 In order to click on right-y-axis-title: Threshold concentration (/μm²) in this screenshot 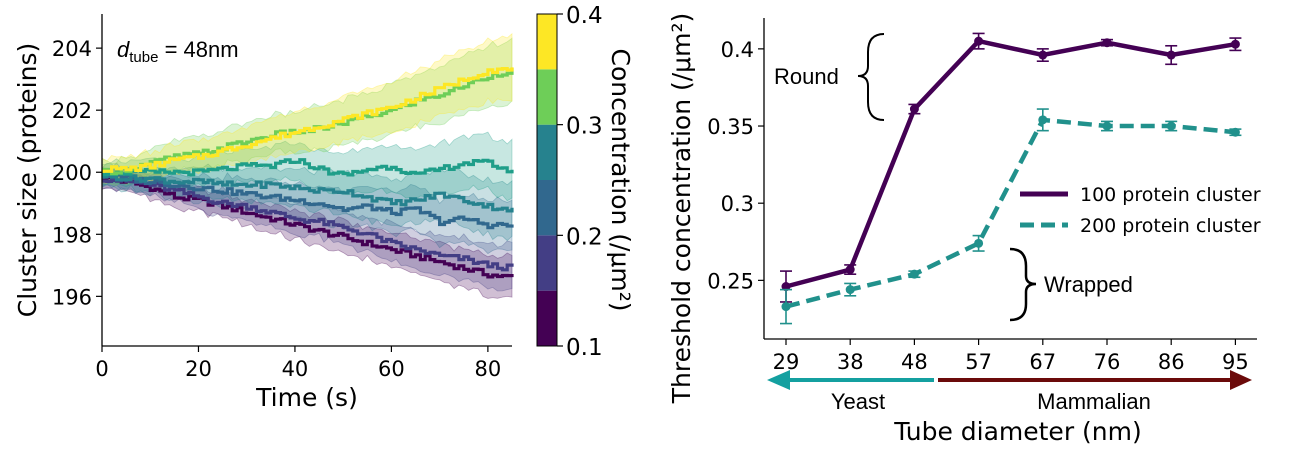, I will do `click(681, 208)`.